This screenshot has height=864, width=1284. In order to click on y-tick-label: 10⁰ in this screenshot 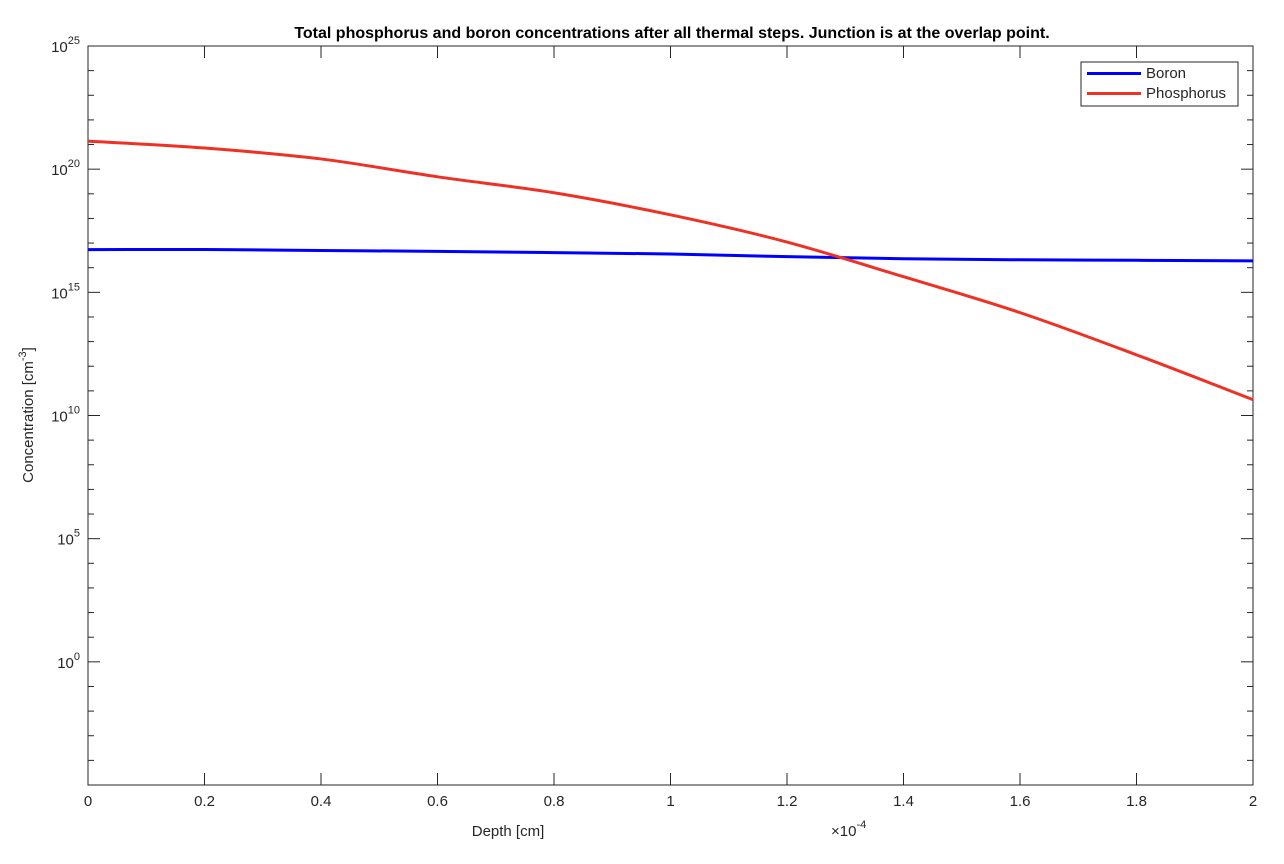, I will do `click(68, 661)`.